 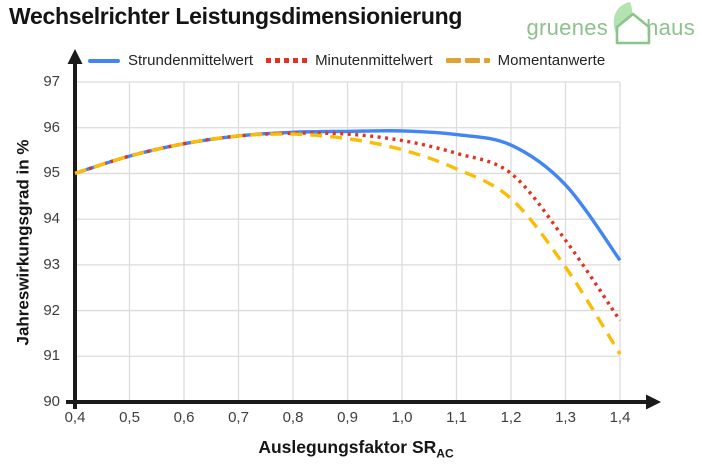 What do you see at coordinates (129, 417) in the screenshot?
I see `x-tick-label: 0,5` at bounding box center [129, 417].